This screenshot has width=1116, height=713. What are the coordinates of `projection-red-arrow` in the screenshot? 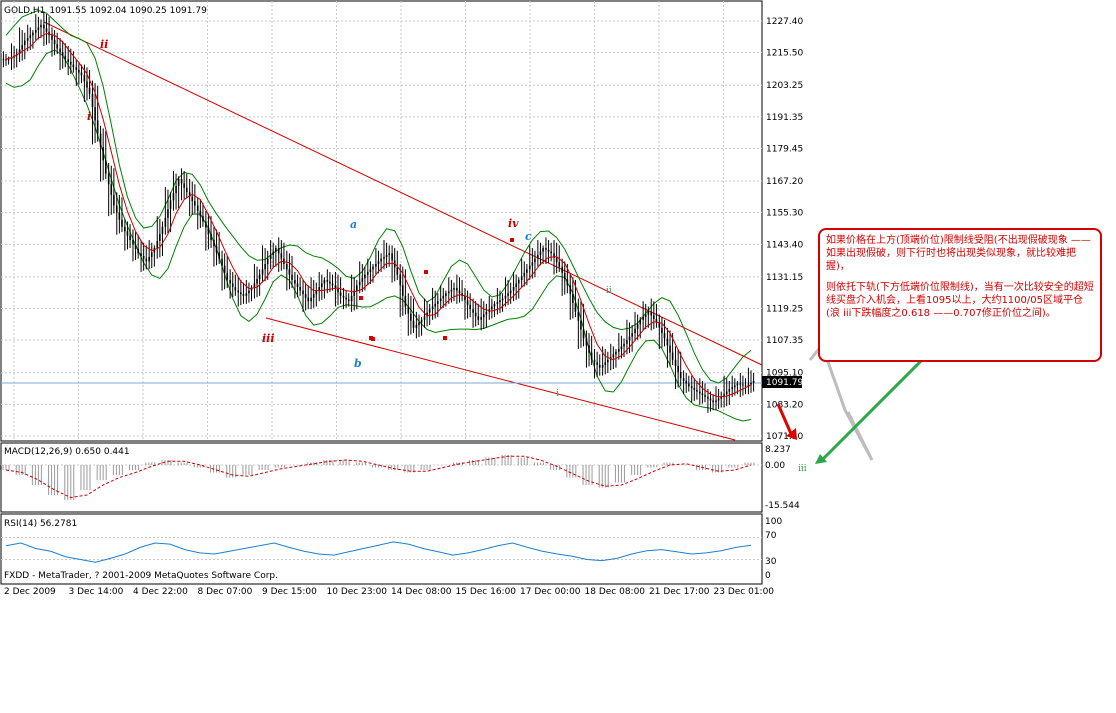 It's located at (785, 420).